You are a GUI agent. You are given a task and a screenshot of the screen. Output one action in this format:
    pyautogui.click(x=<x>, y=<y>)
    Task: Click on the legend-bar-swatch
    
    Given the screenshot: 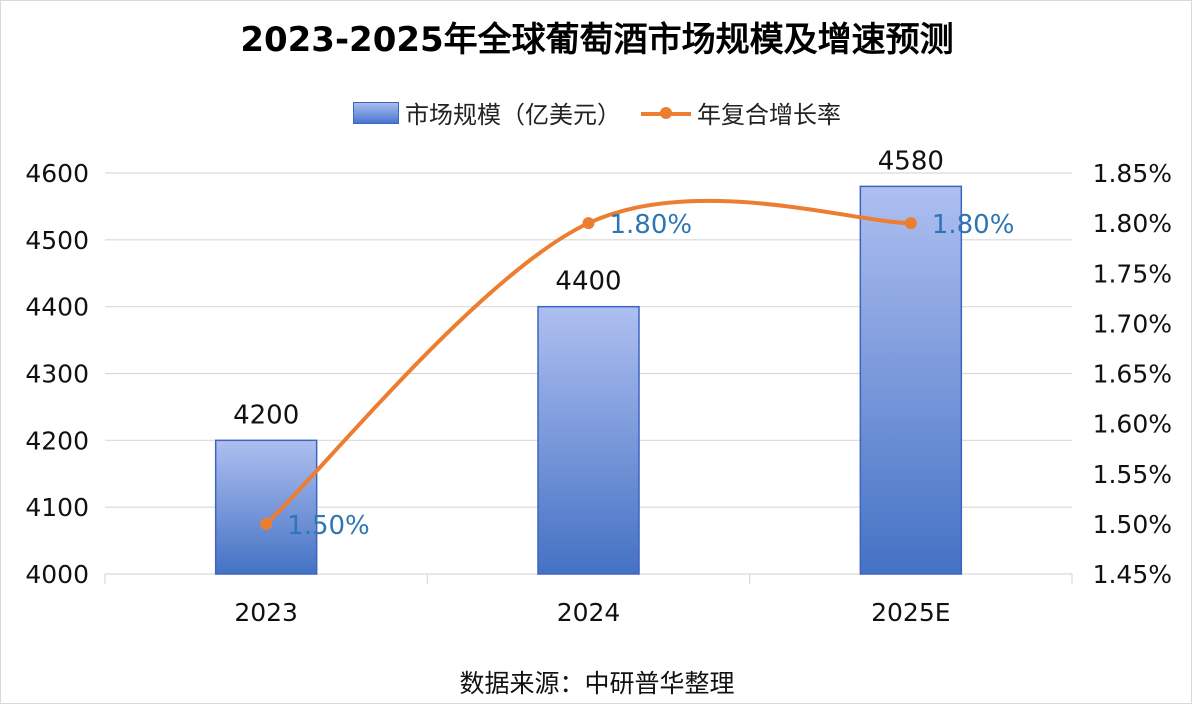 What is the action you would take?
    pyautogui.click(x=376, y=112)
    